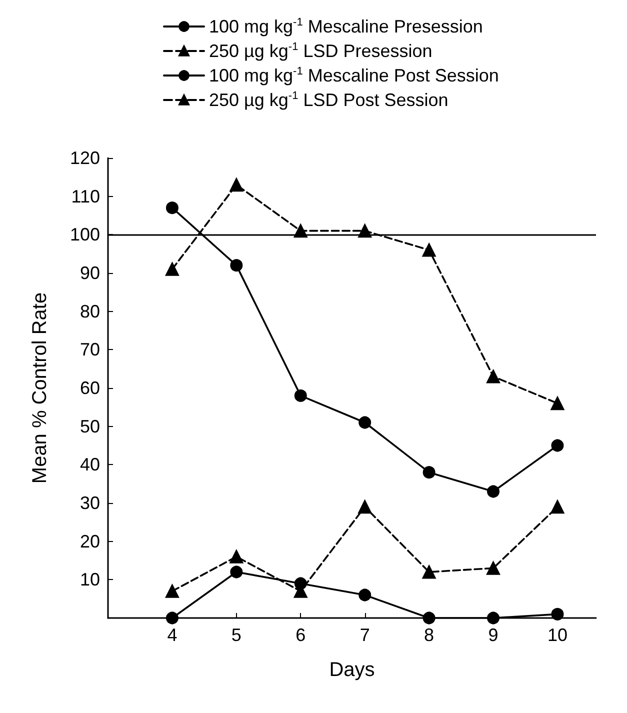 The image size is (627, 713). What do you see at coordinates (90, 311) in the screenshot?
I see `y-tick-label: 80` at bounding box center [90, 311].